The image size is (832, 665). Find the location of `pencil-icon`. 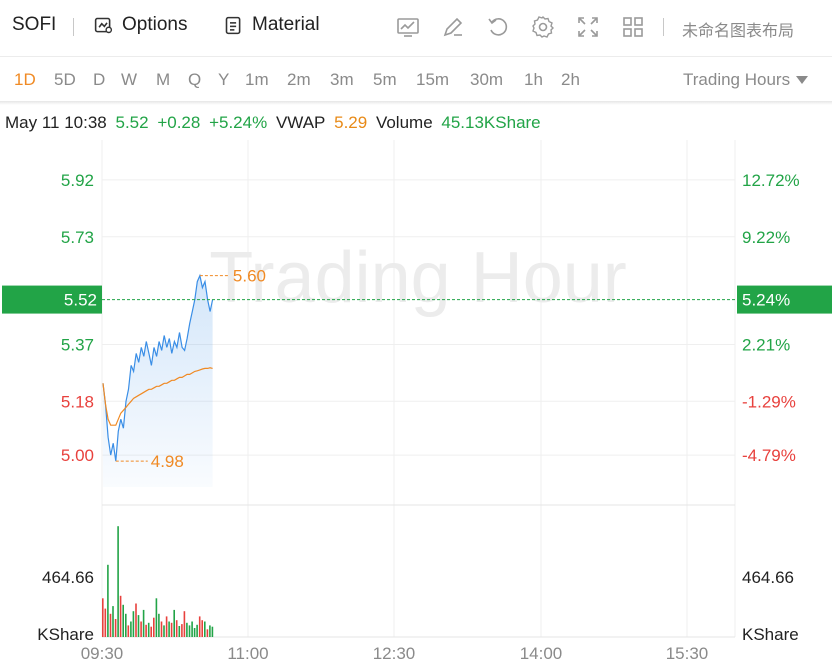

pencil-icon is located at coordinates (453, 27).